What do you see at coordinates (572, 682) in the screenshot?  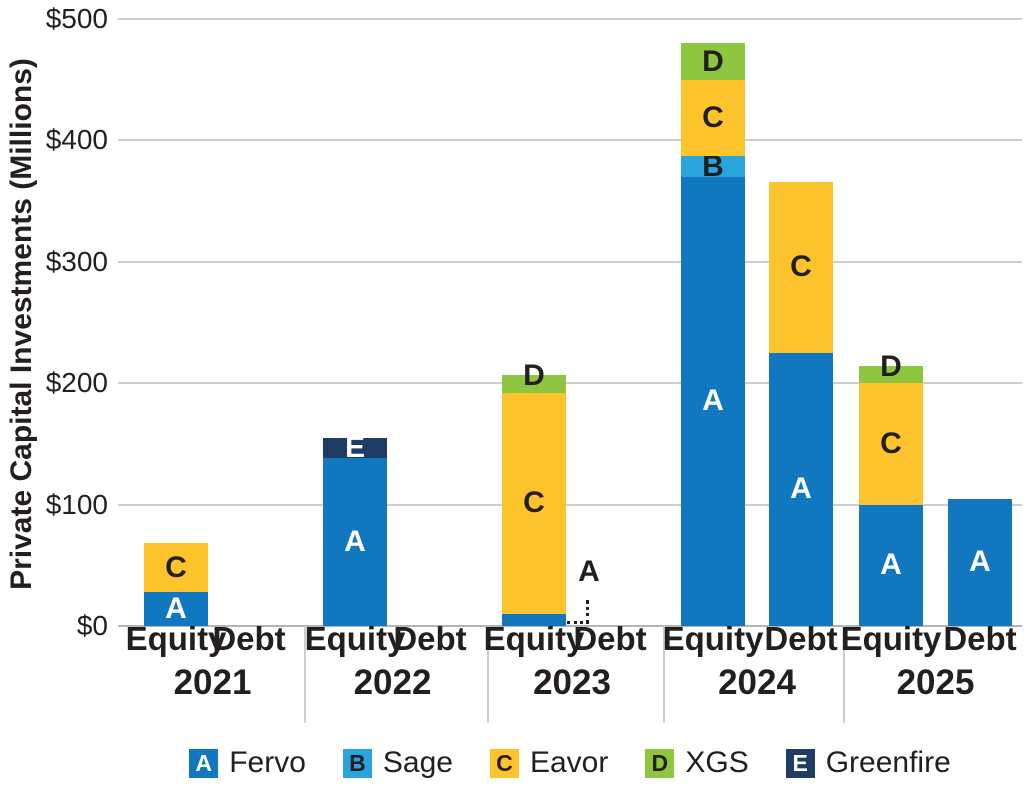 I see `x-year-2023: 2023` at bounding box center [572, 682].